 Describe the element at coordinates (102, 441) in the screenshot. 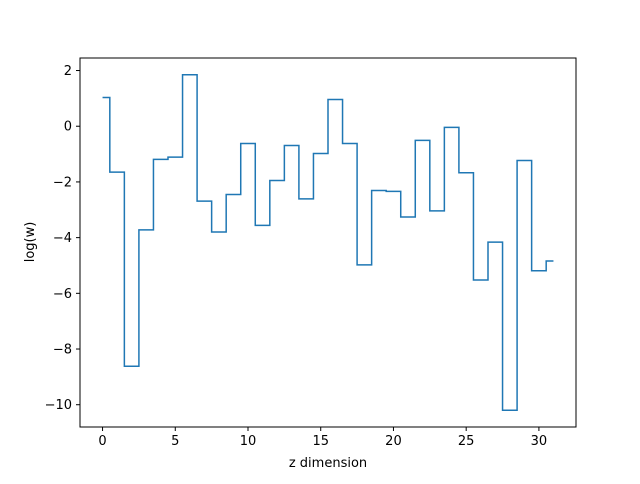

I see `x-tick-label: 0` at that location.